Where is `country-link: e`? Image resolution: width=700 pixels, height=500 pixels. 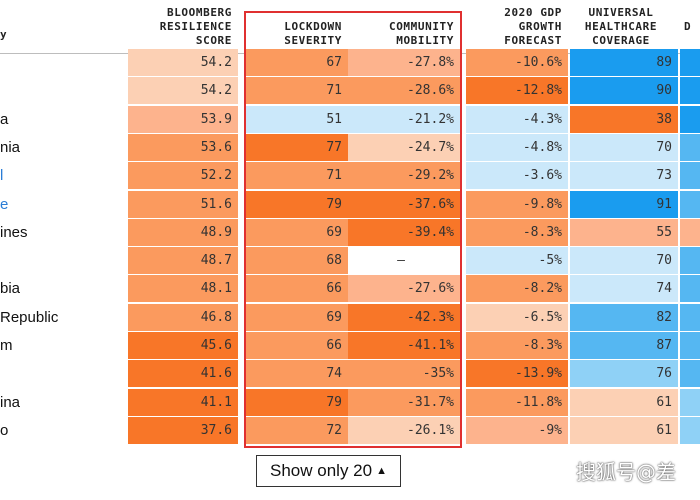 country-link: e is located at coordinates (4, 204).